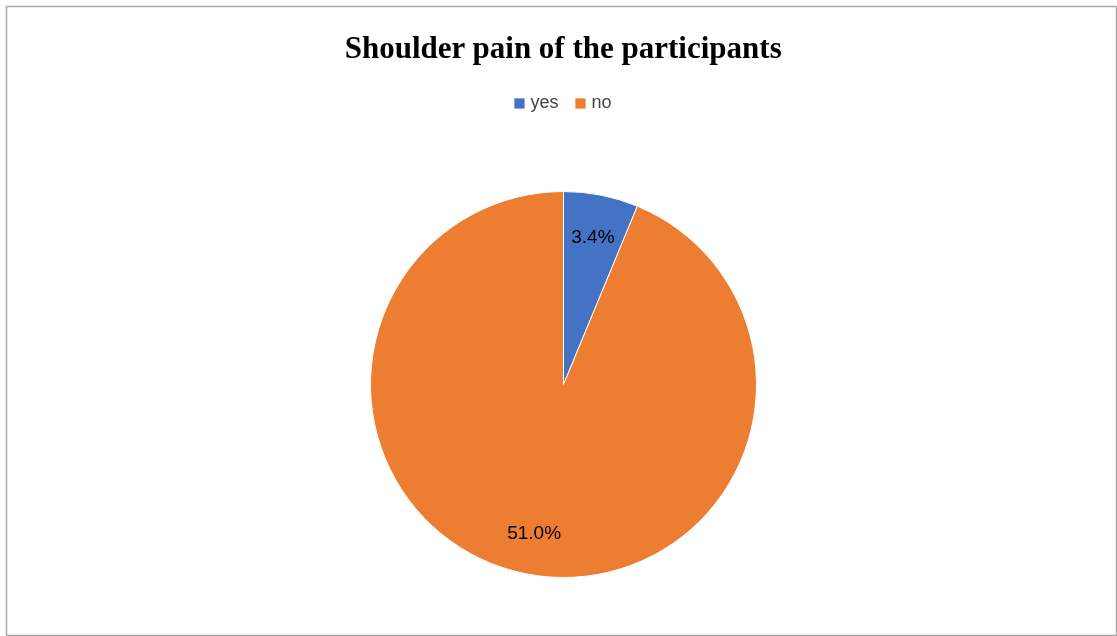  I want to click on data-label: 3.4%, so click(593, 237).